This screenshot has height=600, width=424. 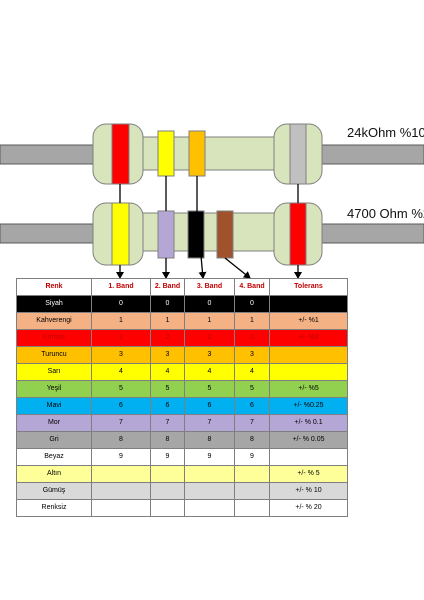 What do you see at coordinates (54, 355) in the screenshot?
I see `color-name-cell: Turuncu` at bounding box center [54, 355].